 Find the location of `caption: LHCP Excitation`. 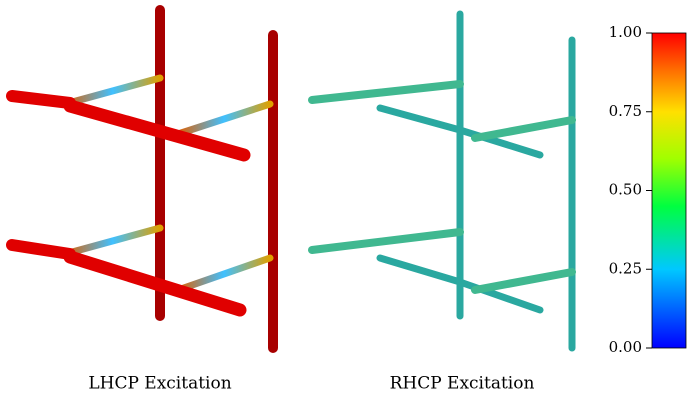

caption: LHCP Excitation is located at coordinates (159, 384).